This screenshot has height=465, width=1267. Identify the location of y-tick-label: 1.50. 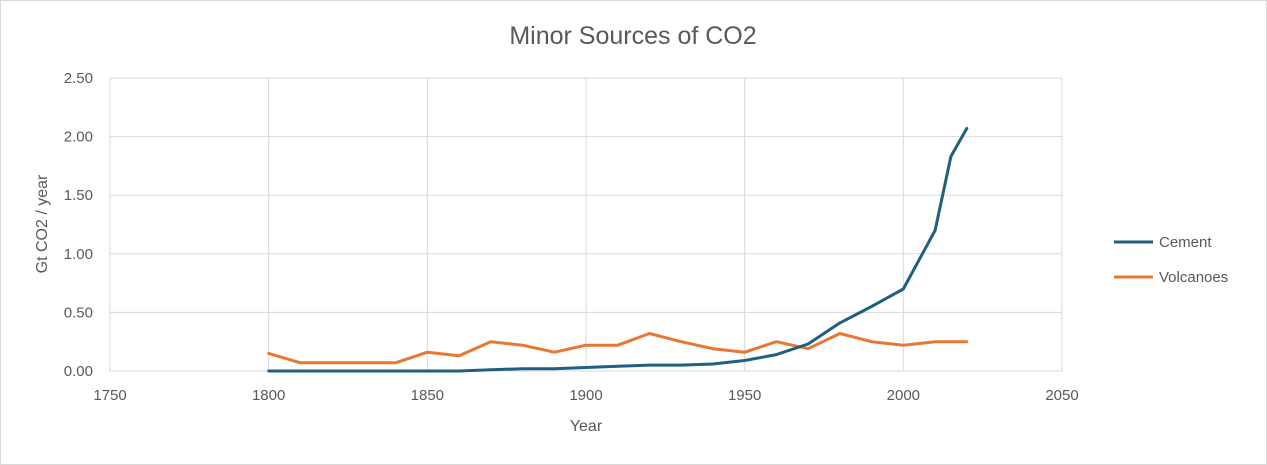
(78, 195).